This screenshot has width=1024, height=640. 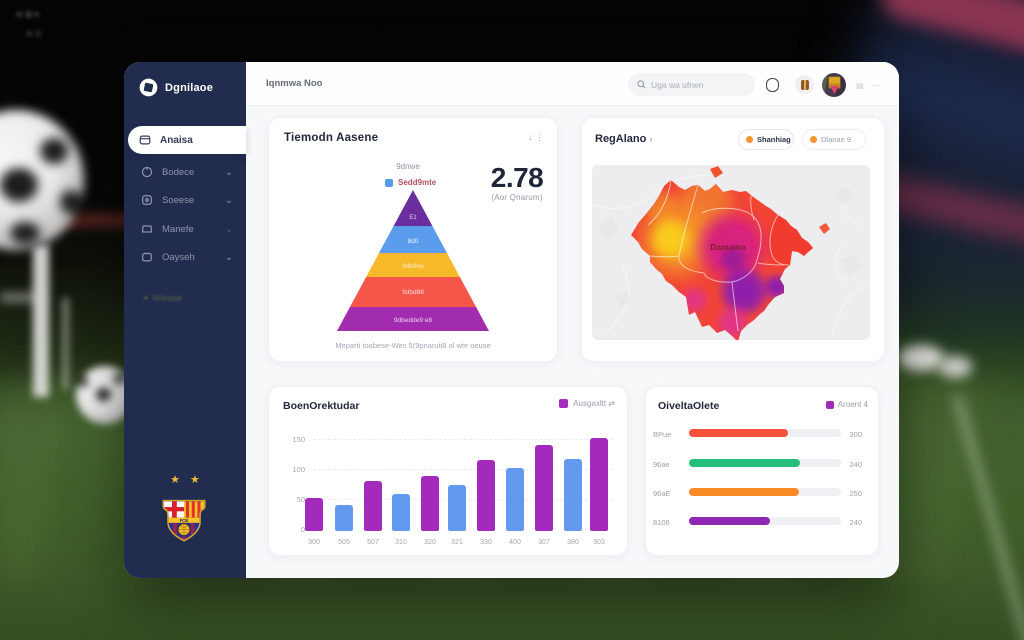 I want to click on svg-text: 9db9ne, so click(x=413, y=266).